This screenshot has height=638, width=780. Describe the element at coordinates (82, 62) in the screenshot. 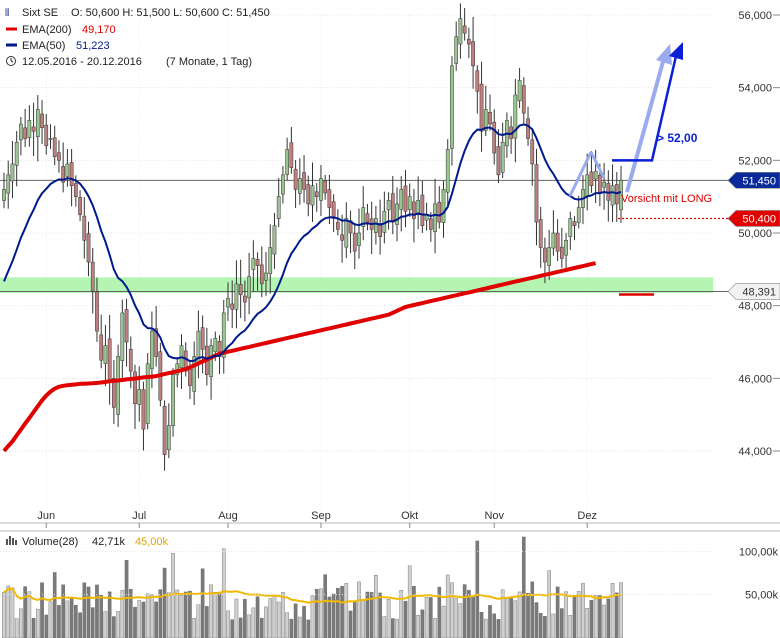

I see `period-range: 12.05.2016 - 20.12.2016` at that location.